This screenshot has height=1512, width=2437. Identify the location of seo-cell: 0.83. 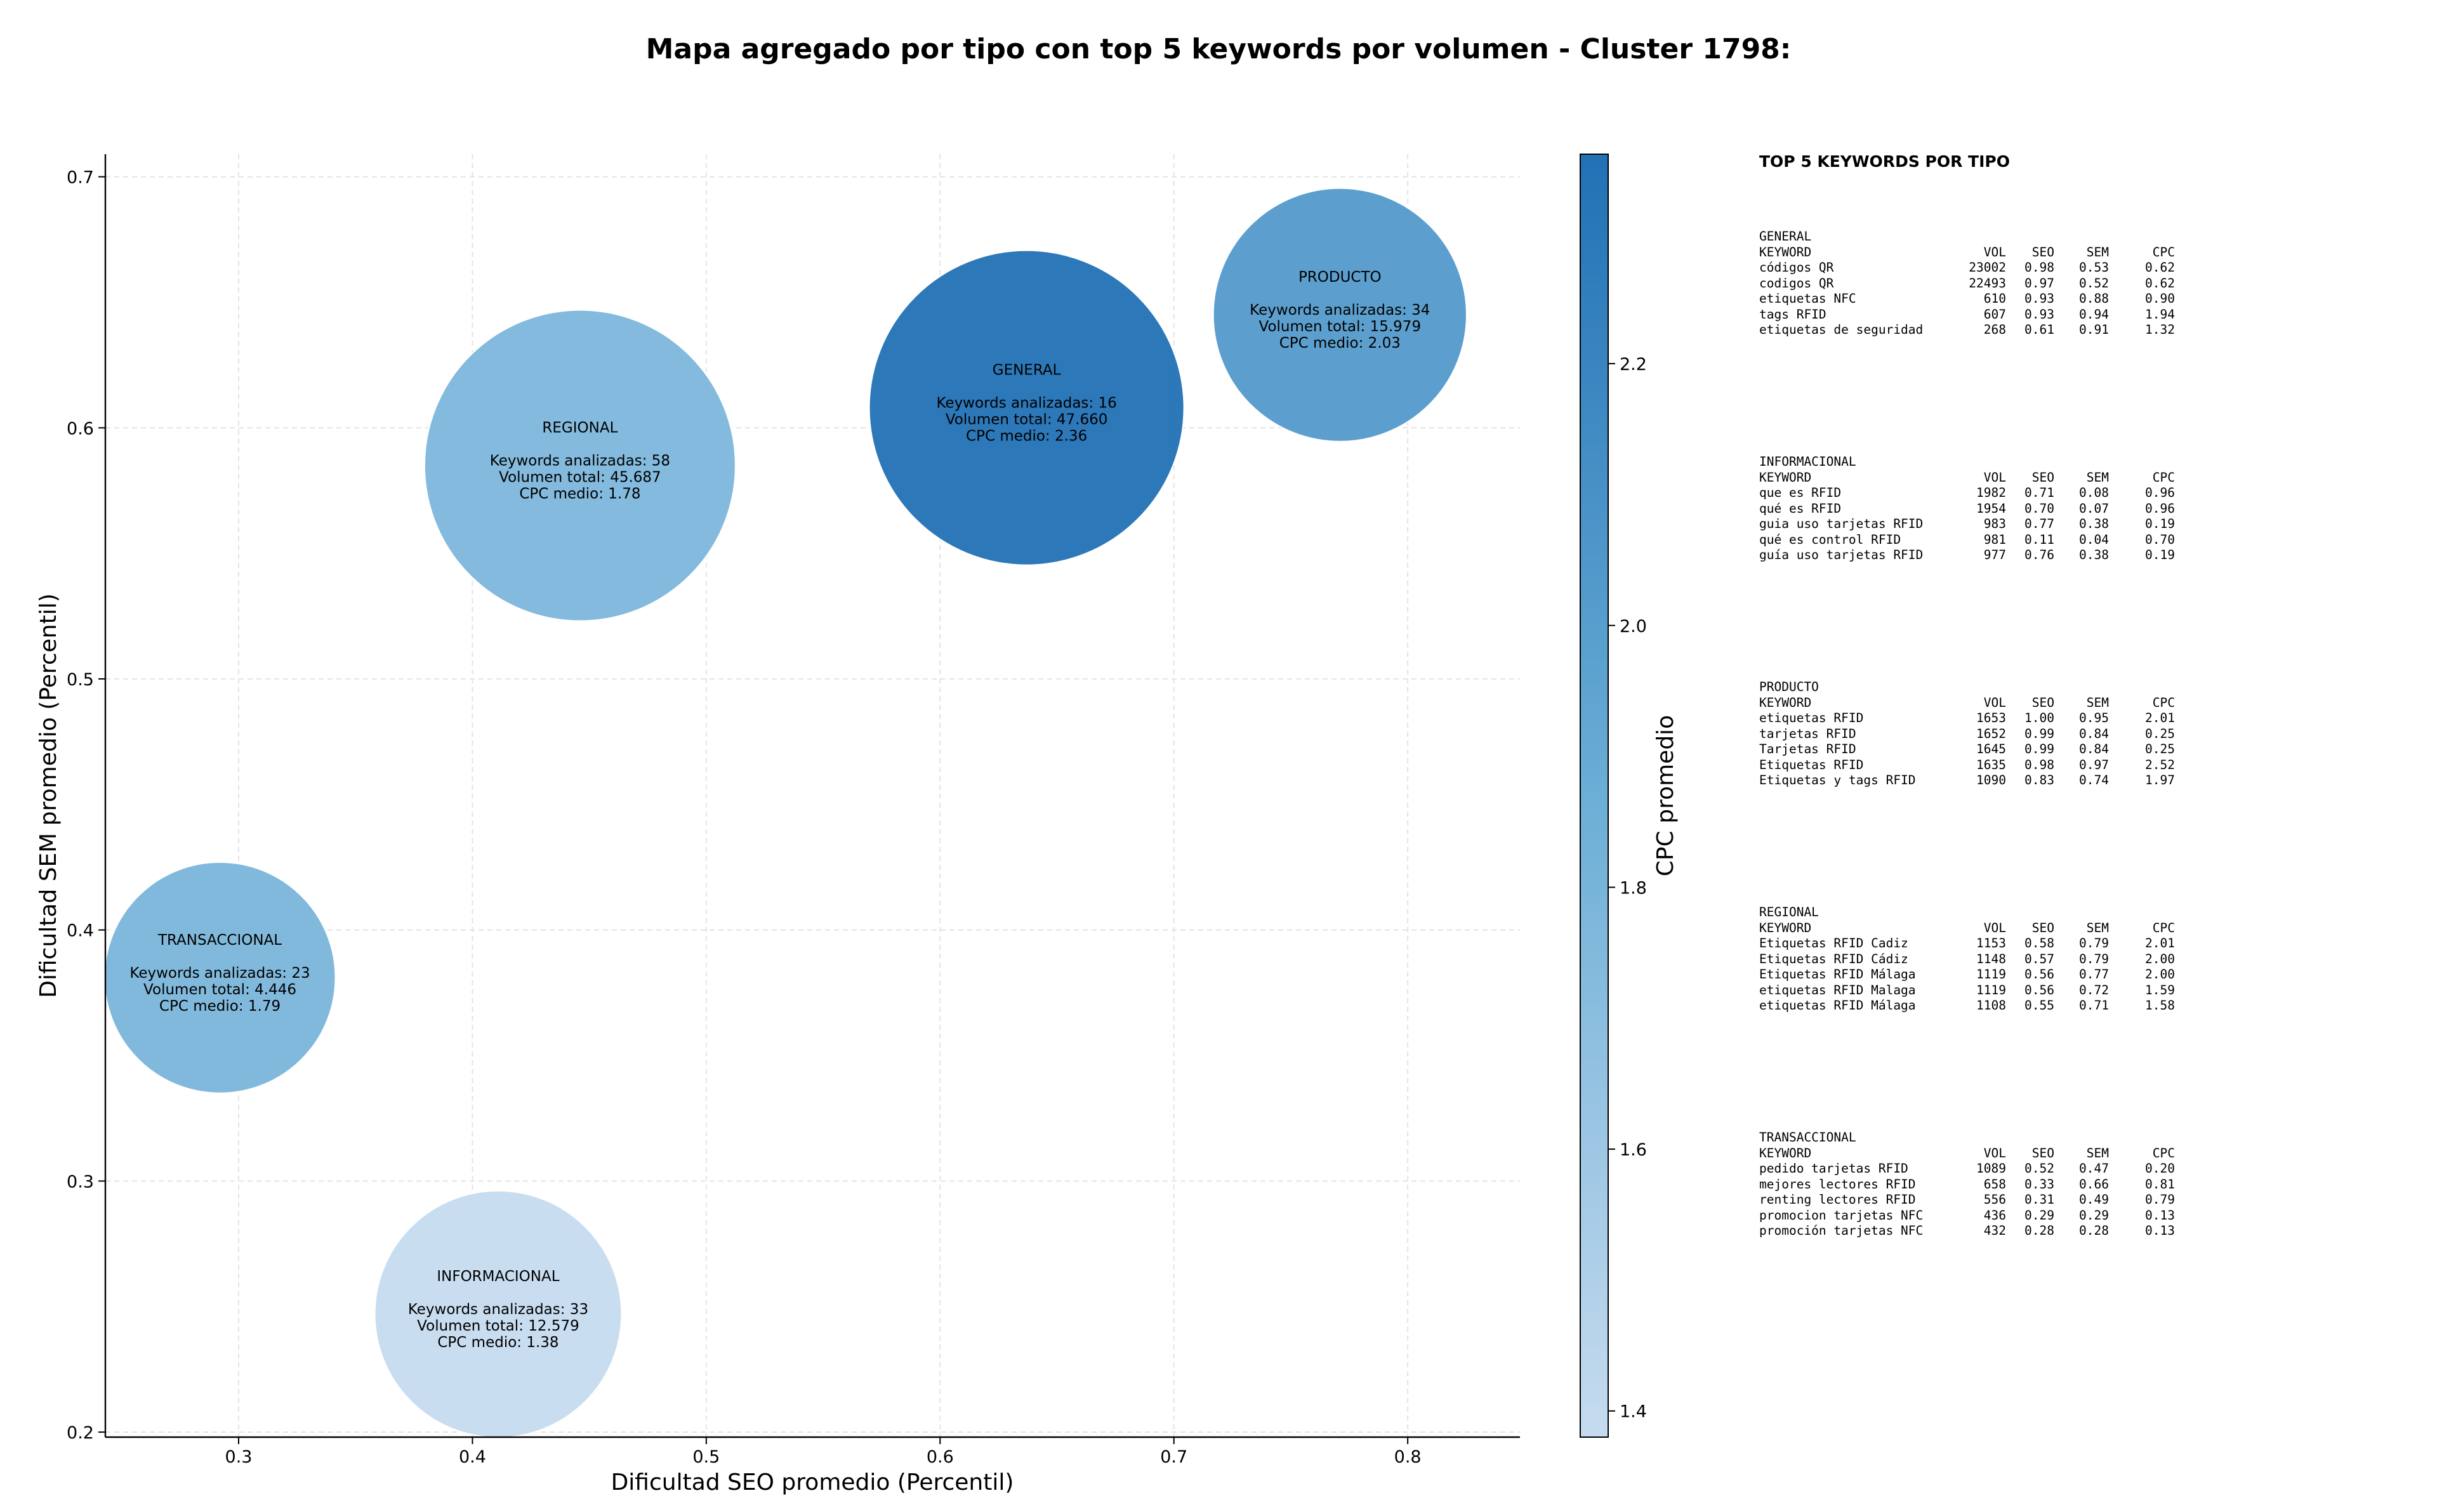
(2039, 780).